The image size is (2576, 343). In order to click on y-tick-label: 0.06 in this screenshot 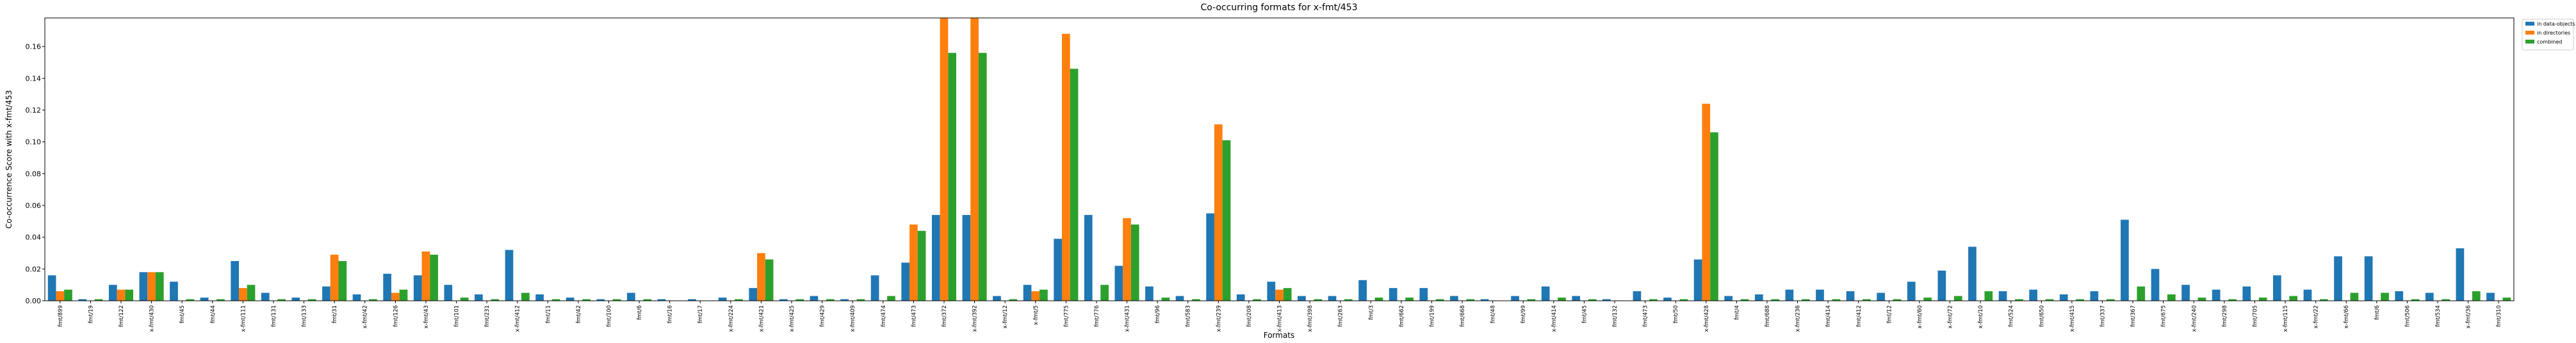, I will do `click(34, 206)`.